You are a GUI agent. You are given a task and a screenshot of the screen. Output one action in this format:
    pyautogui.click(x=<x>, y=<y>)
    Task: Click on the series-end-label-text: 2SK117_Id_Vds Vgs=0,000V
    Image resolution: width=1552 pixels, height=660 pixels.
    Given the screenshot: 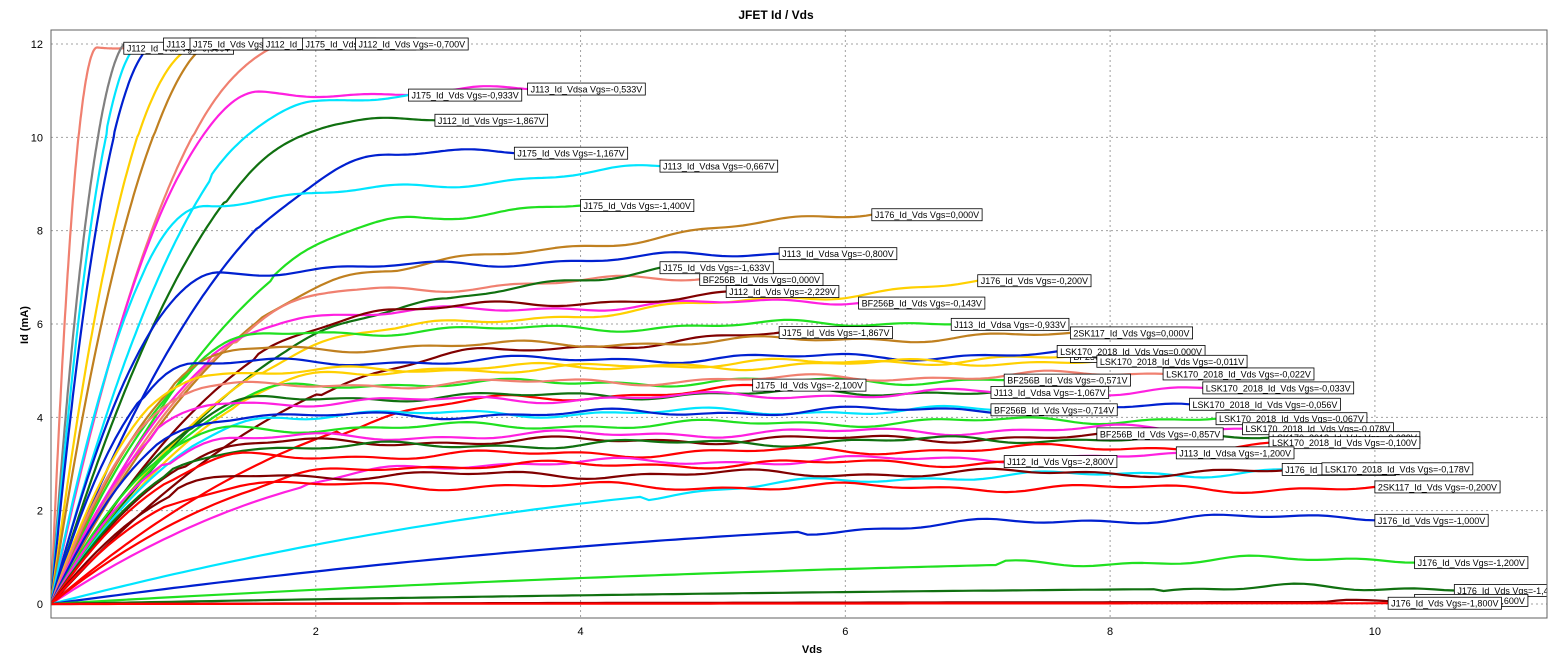 What is the action you would take?
    pyautogui.click(x=1131, y=333)
    